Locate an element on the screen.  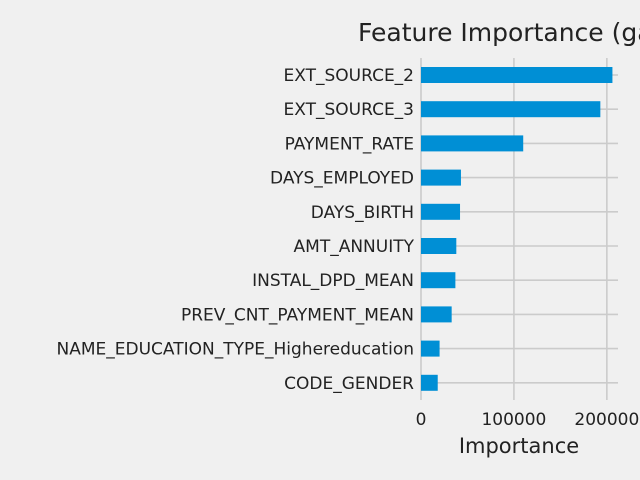
y-tick-label: AMT_ANNUITY is located at coordinates (354, 247).